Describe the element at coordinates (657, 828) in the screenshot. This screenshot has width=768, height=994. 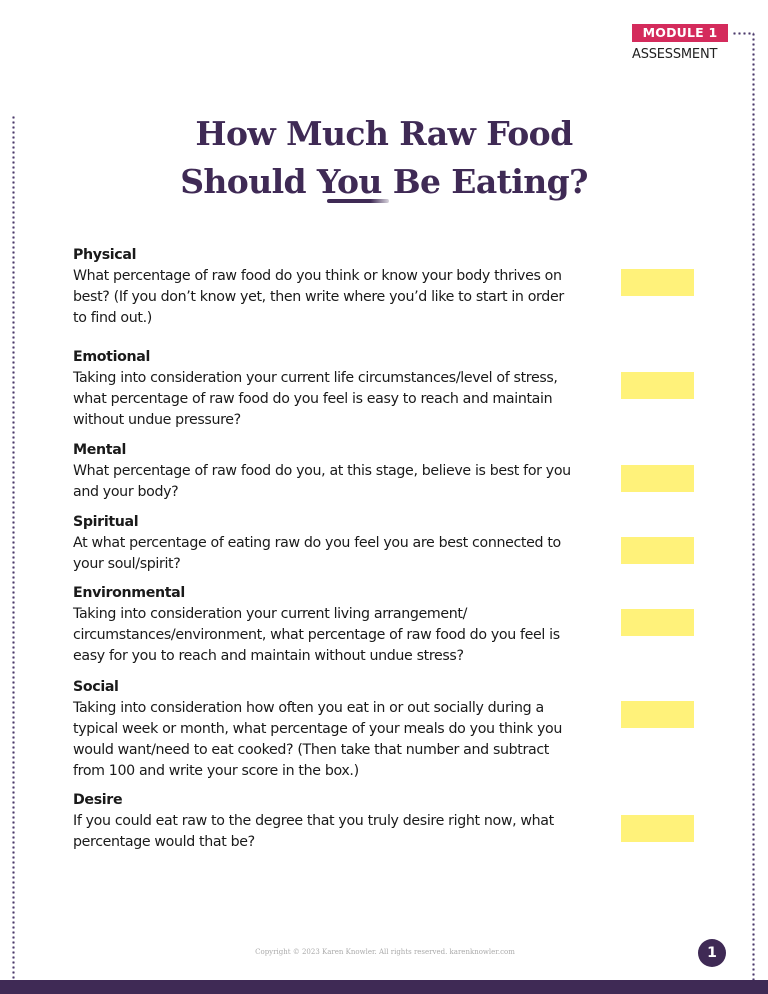
I see `answer-box-desire` at that location.